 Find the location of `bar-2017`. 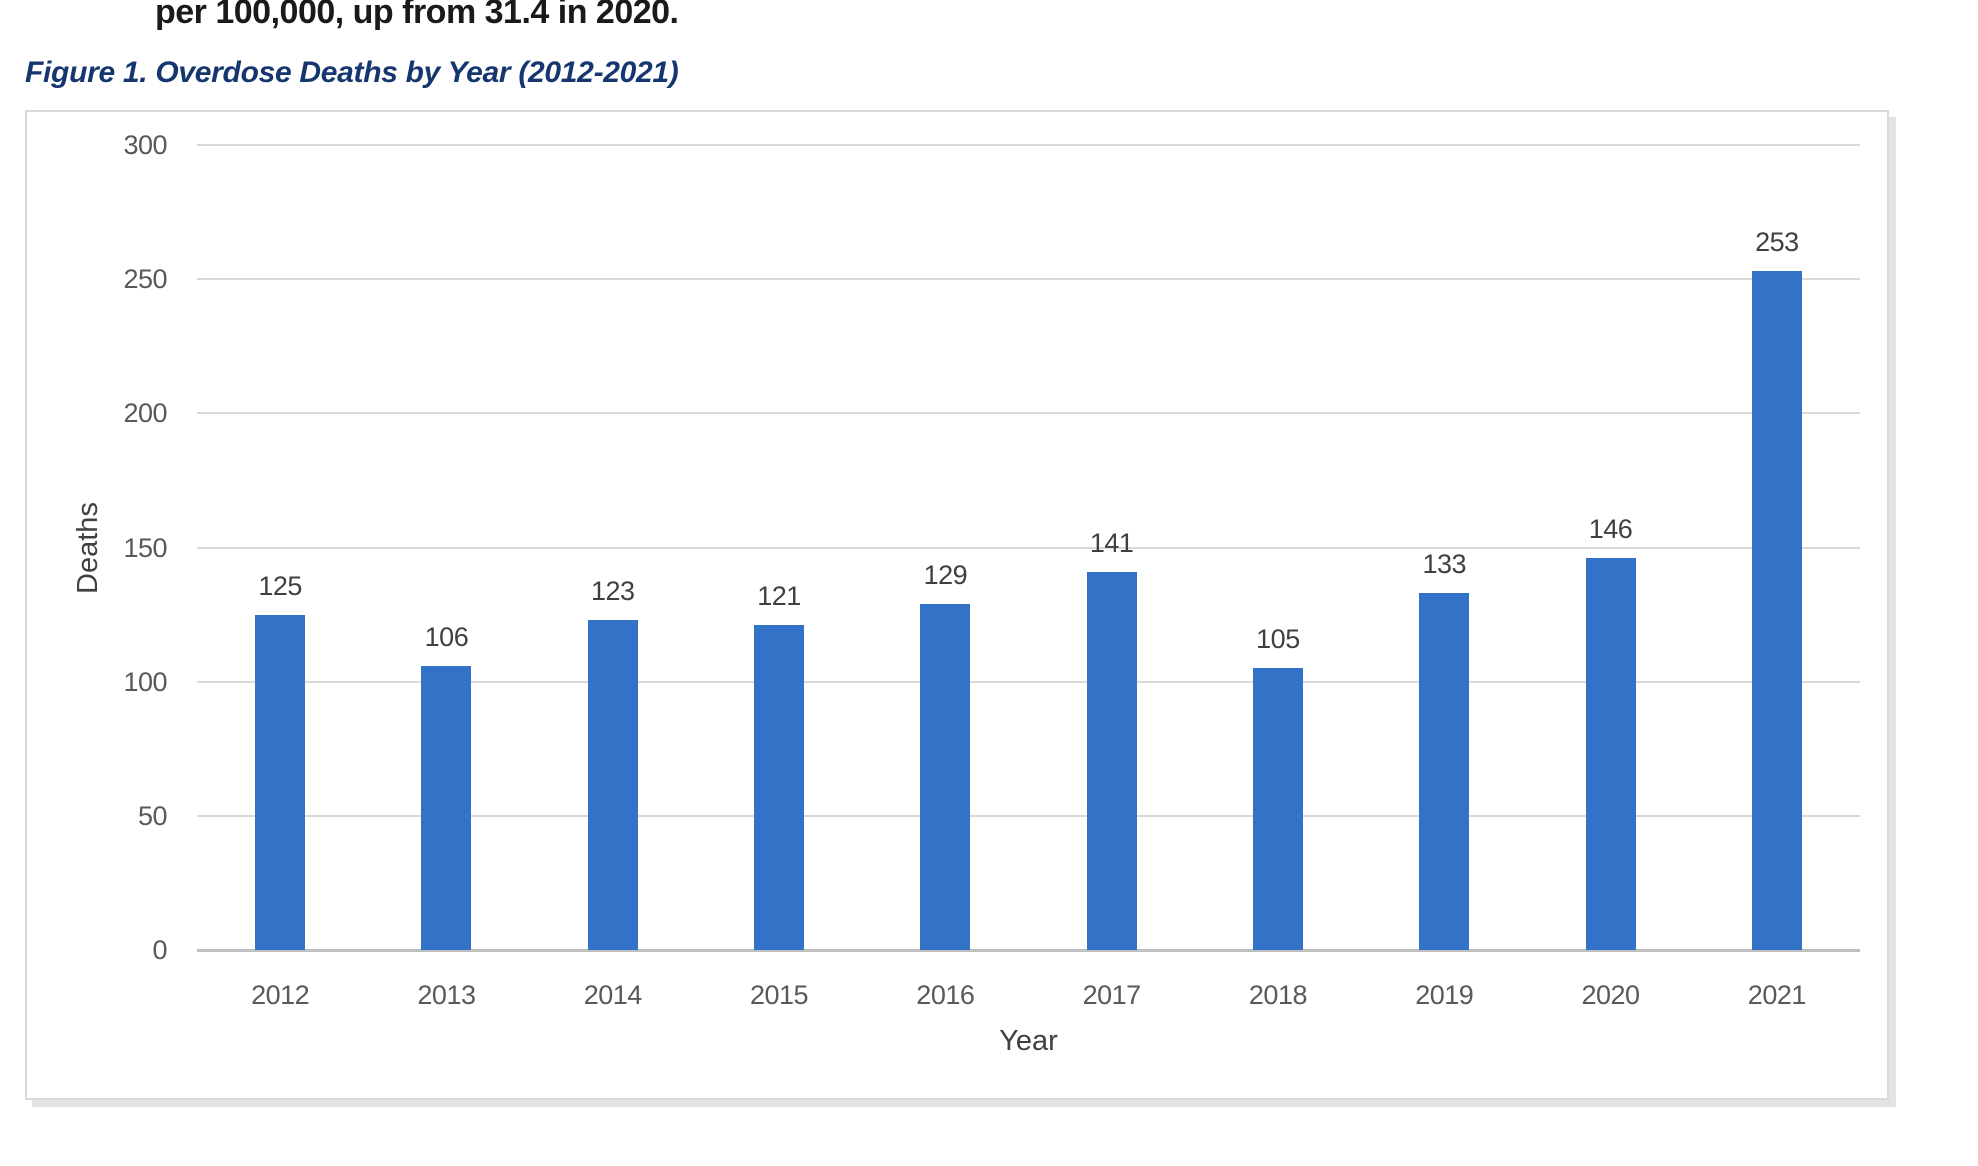

bar-2017 is located at coordinates (1111, 760).